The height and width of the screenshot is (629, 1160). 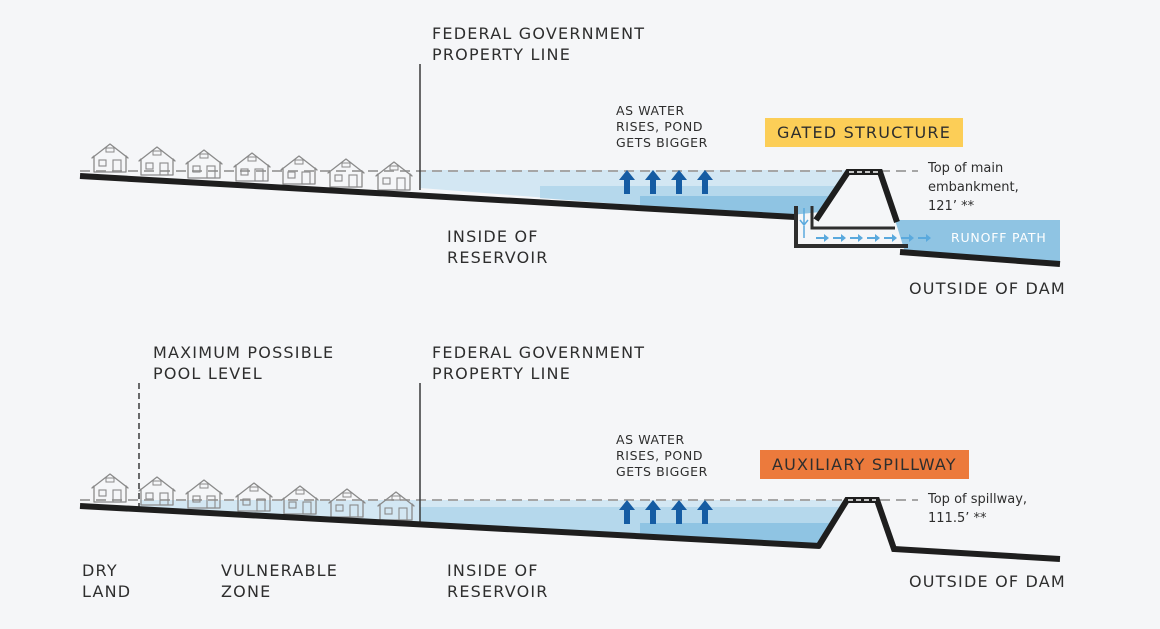 What do you see at coordinates (987, 288) in the screenshot?
I see `outside-dam-label-top: OUTSIDE OF DAM` at bounding box center [987, 288].